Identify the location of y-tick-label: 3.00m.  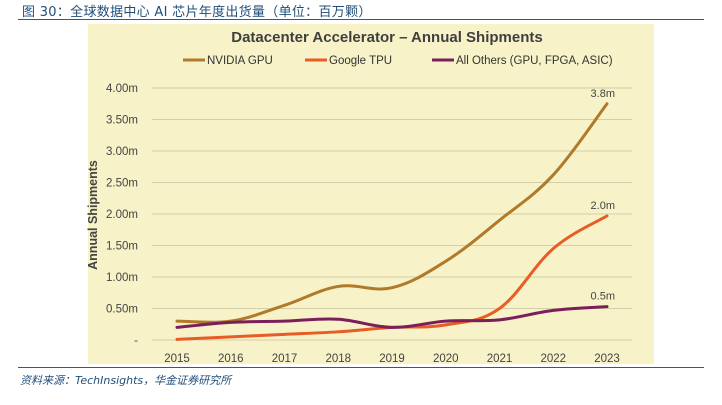
(122, 152).